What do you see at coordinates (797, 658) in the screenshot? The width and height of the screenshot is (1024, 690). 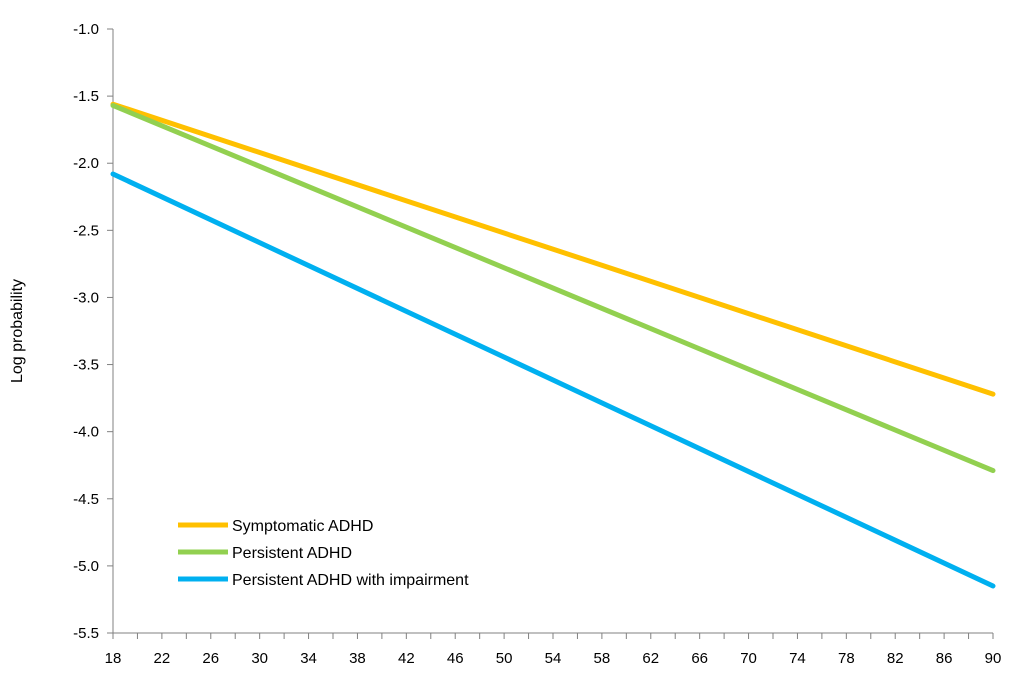 I see `x-tick-label: 74` at bounding box center [797, 658].